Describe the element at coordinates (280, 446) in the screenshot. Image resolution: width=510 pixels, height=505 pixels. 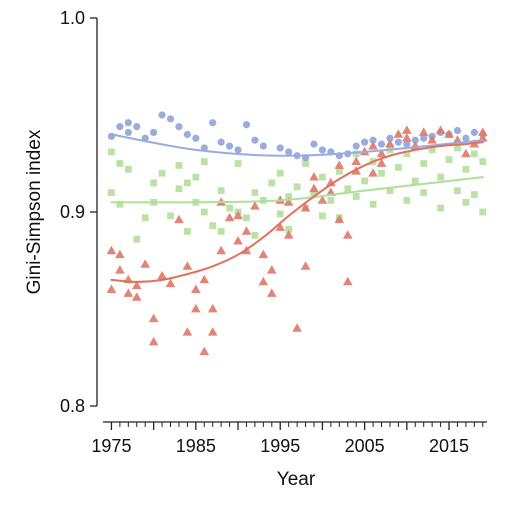
I see `x-tick-label: 1995` at that location.